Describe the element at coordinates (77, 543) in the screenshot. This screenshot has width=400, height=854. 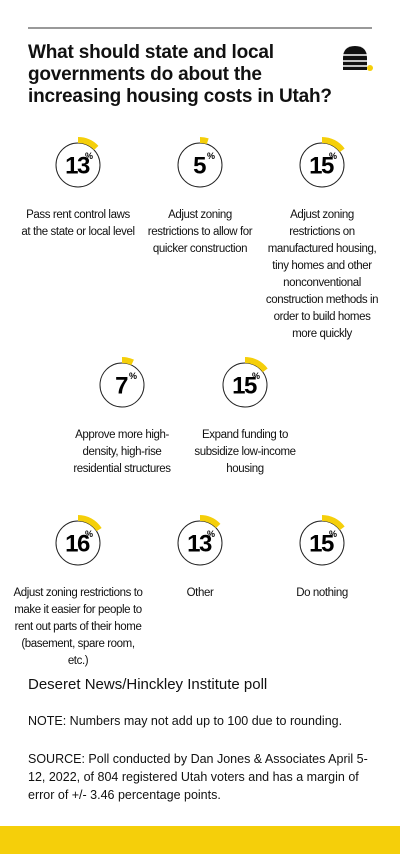
I see `value-label: 16` at that location.